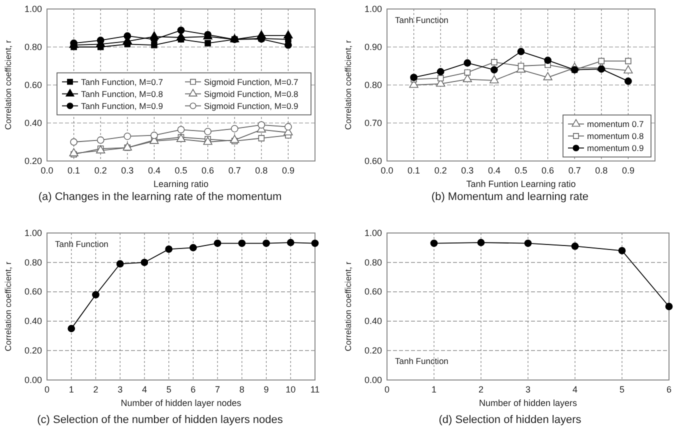 This screenshot has width=685, height=428. What do you see at coordinates (521, 184) in the screenshot?
I see `x-axis-title: Tanh Funtion Learning ratio` at bounding box center [521, 184].